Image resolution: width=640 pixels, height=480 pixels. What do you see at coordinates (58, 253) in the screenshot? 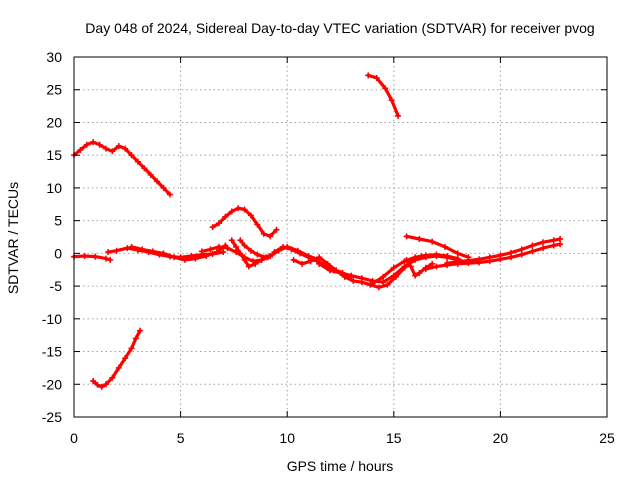
I see `y-tick-label: 0` at bounding box center [58, 253].